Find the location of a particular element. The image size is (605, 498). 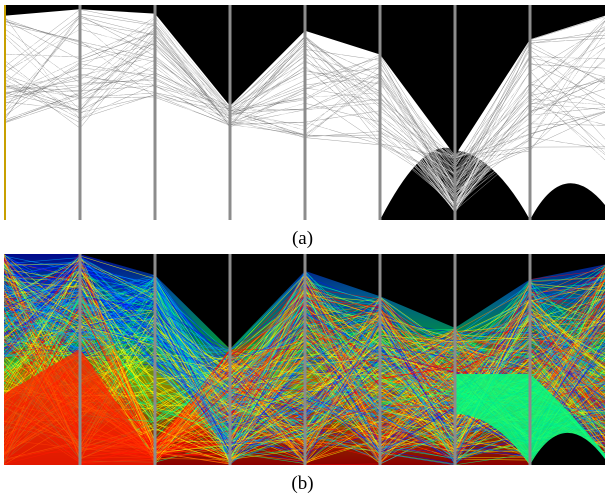

caption-a: (a) is located at coordinates (302, 238).